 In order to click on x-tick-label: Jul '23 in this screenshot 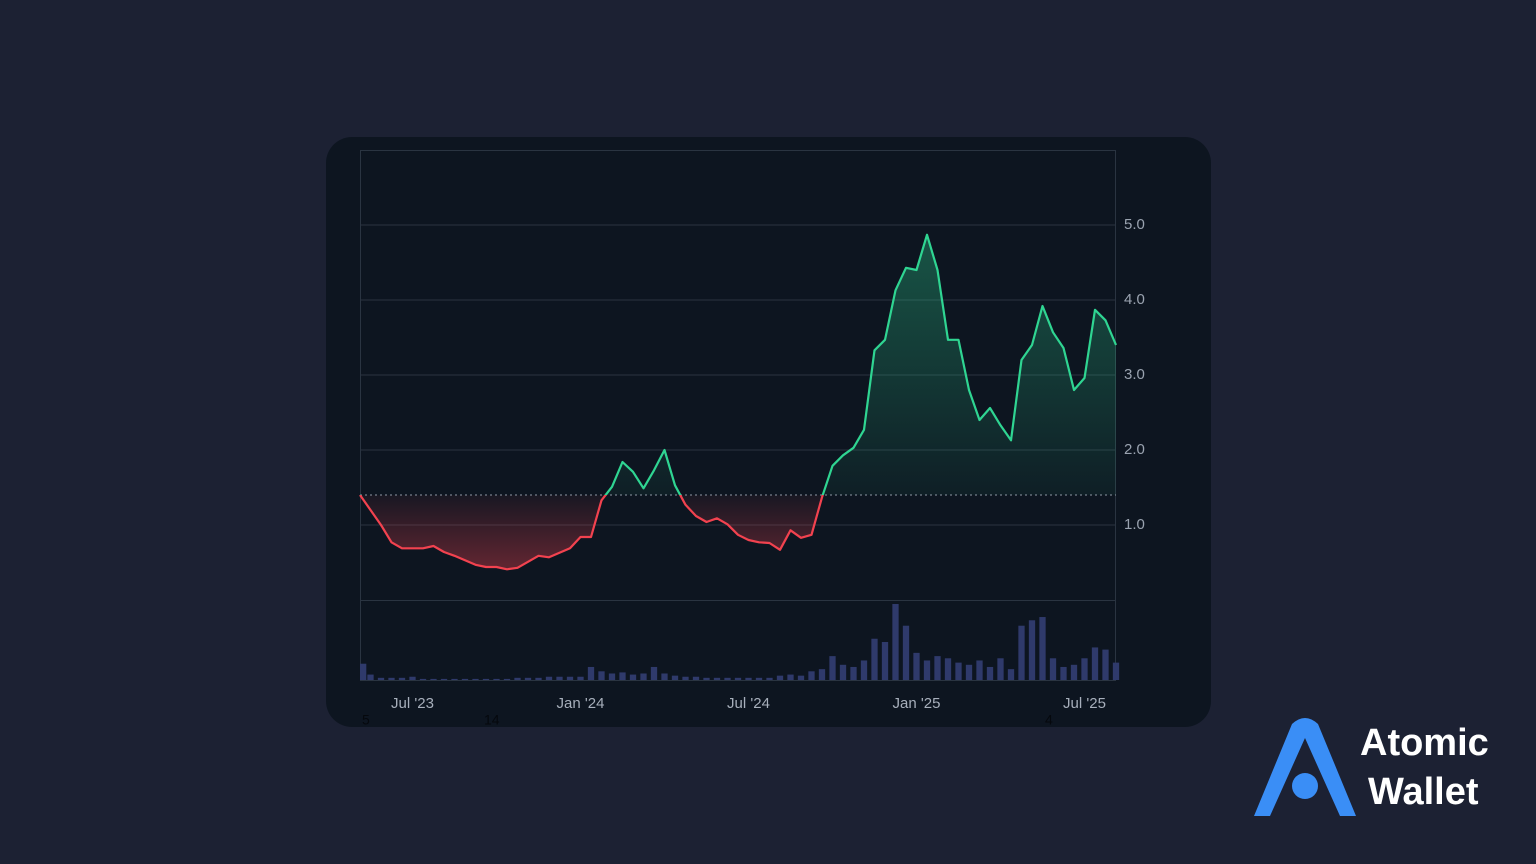, I will do `click(412, 703)`.